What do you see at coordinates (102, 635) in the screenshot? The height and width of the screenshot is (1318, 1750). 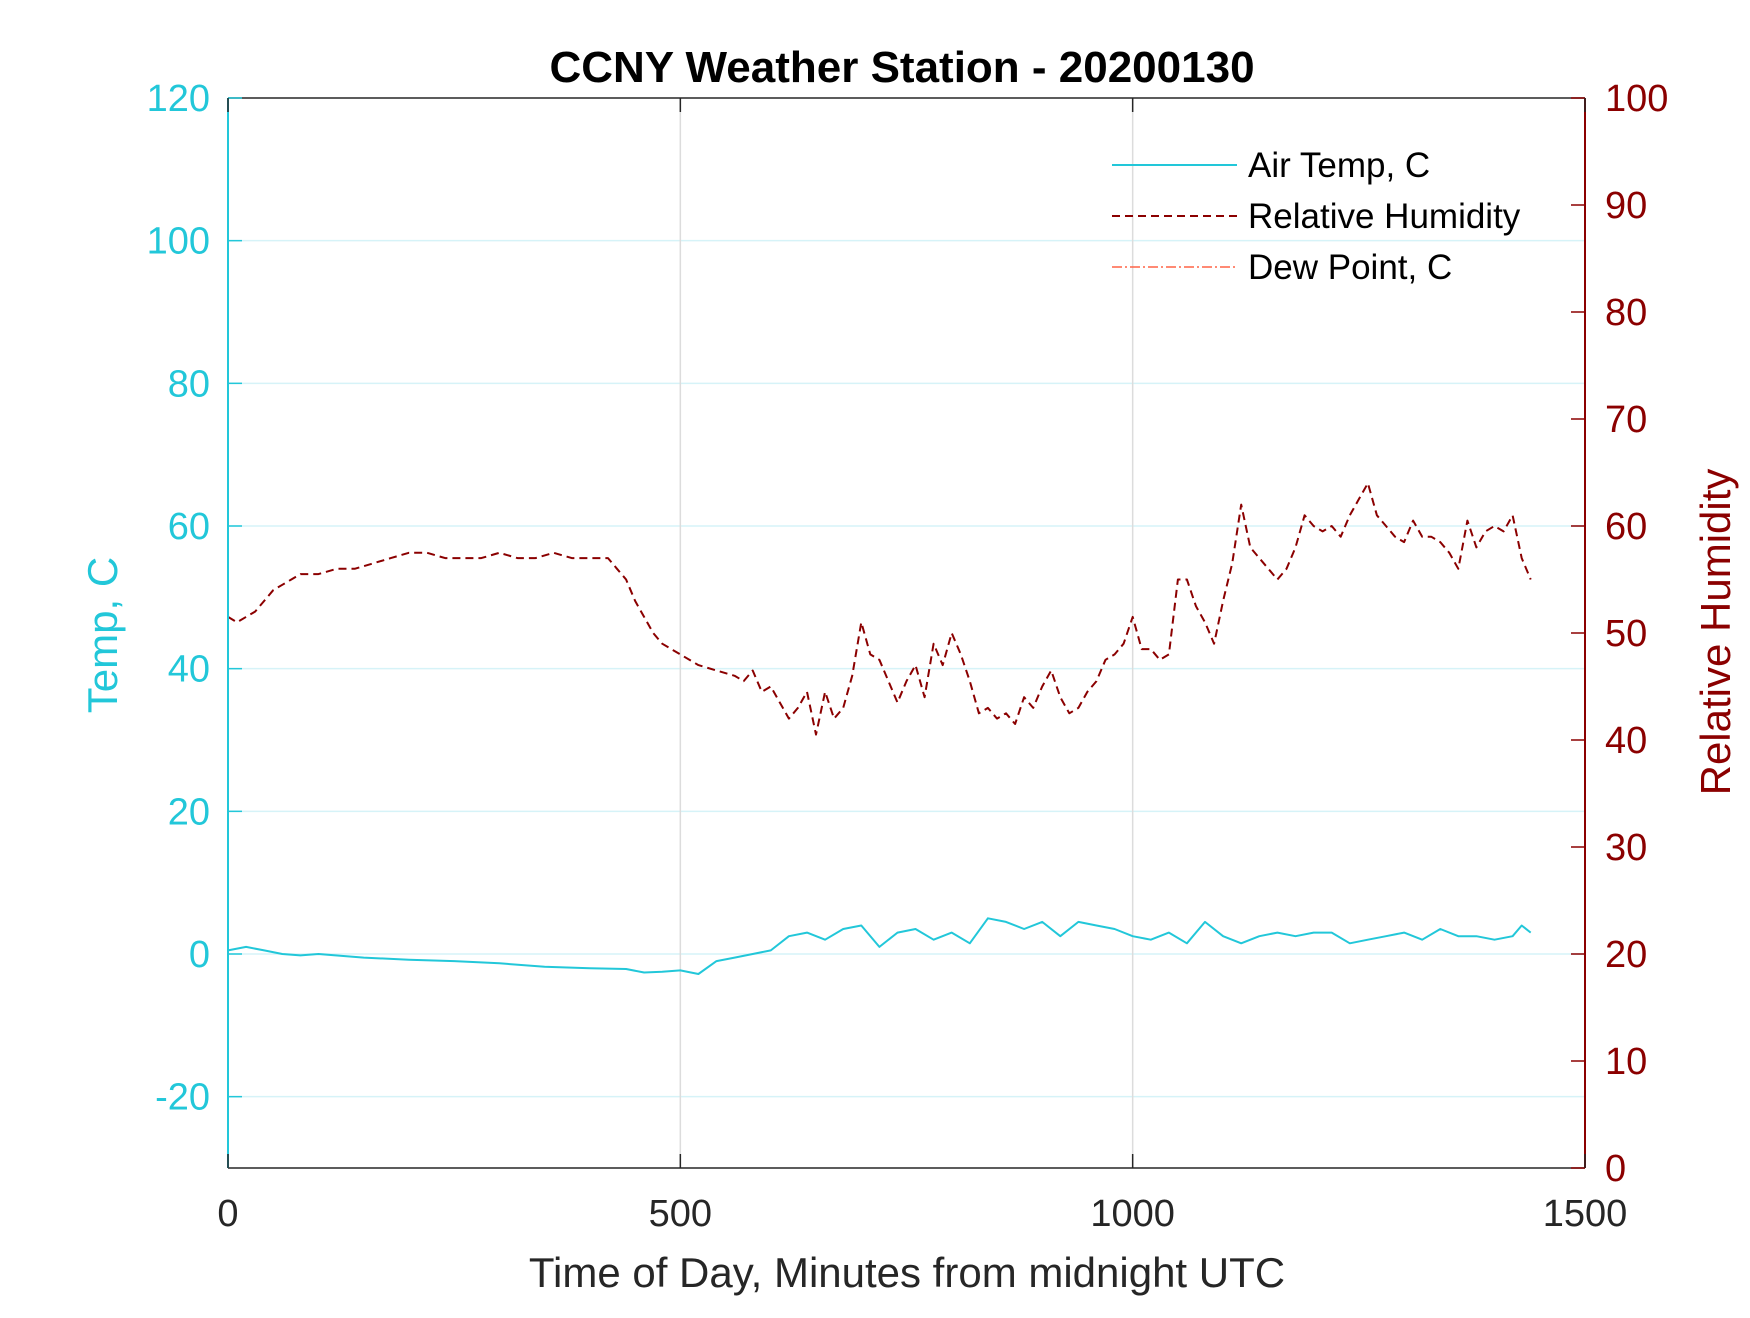 I see `y-axis-label-left: Temp, C` at bounding box center [102, 635].